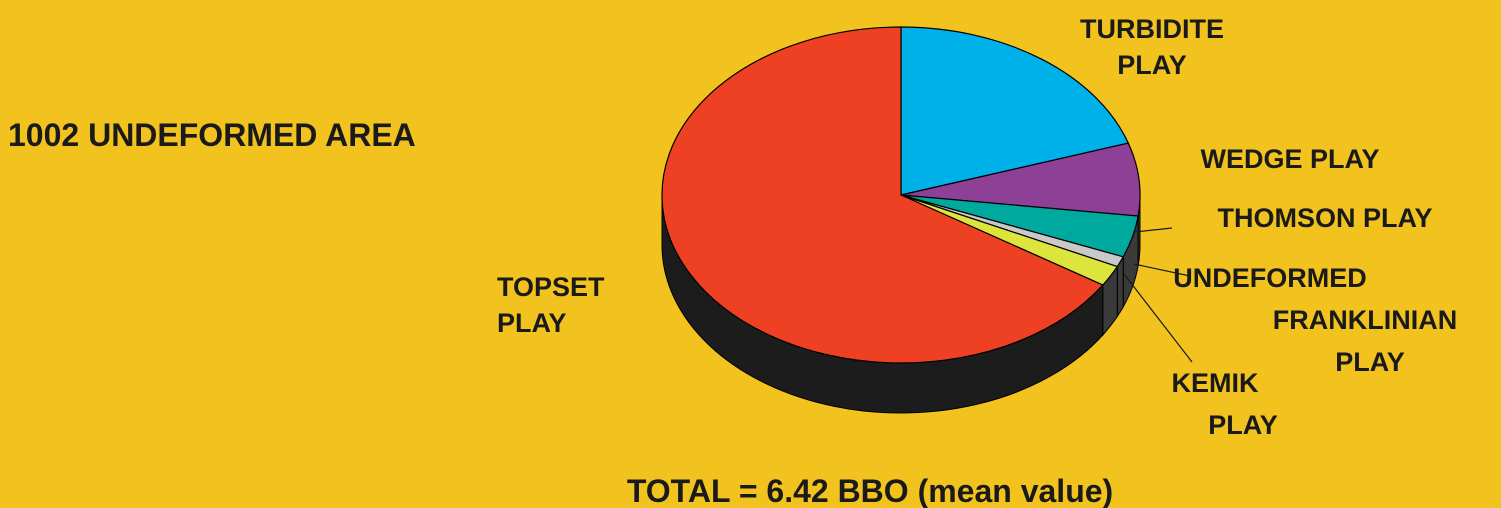 The height and width of the screenshot is (508, 1501). I want to click on slice-label: WEDGE PLAY, so click(1289, 159).